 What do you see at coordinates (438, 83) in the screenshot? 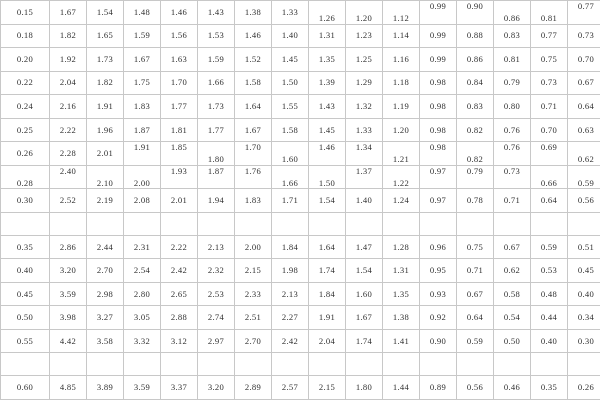
I see `data-cell: 0.98` at bounding box center [438, 83].